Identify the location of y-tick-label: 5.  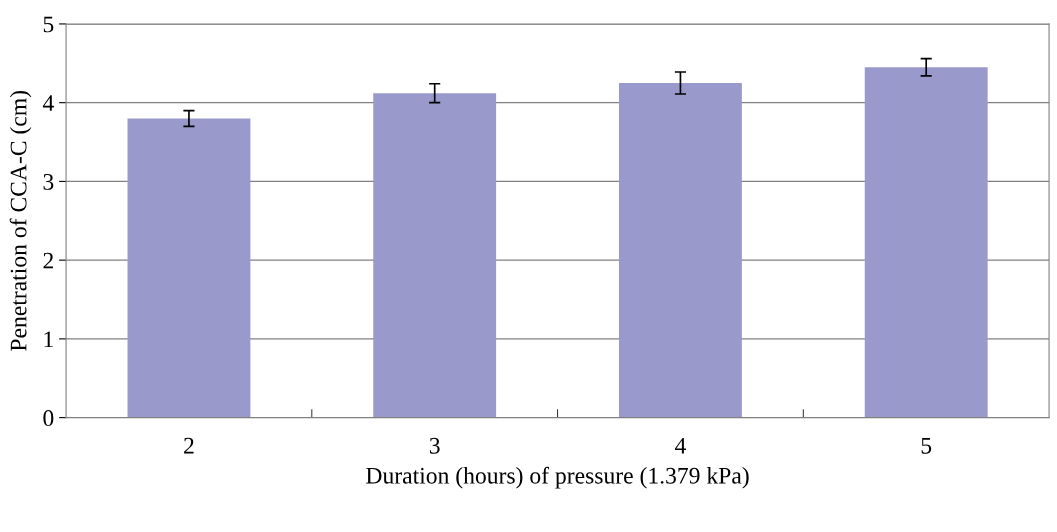
(48, 24).